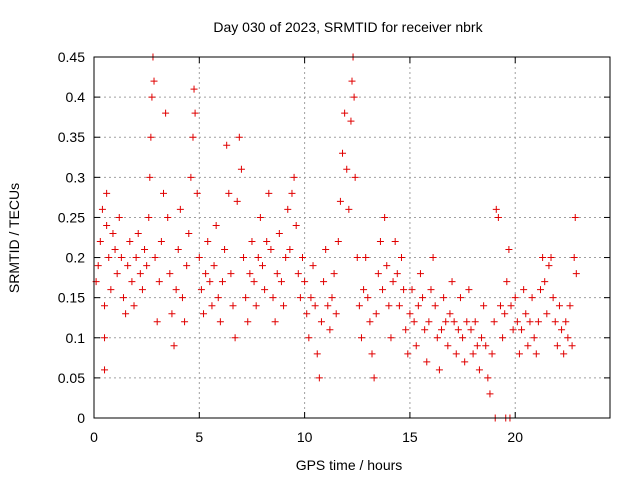  What do you see at coordinates (94, 437) in the screenshot?
I see `x-tick-label: 0` at bounding box center [94, 437].